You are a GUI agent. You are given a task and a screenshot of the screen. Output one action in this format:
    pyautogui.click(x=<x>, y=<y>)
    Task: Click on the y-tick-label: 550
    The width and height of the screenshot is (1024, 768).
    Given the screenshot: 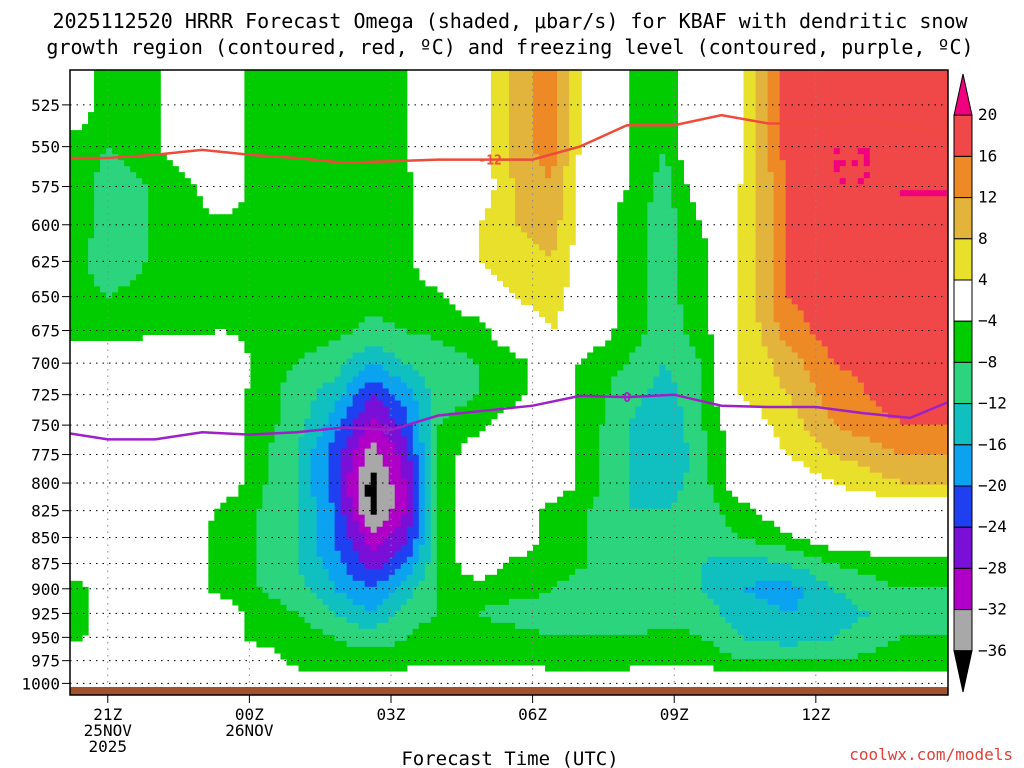 What is the action you would take?
    pyautogui.click(x=45, y=147)
    